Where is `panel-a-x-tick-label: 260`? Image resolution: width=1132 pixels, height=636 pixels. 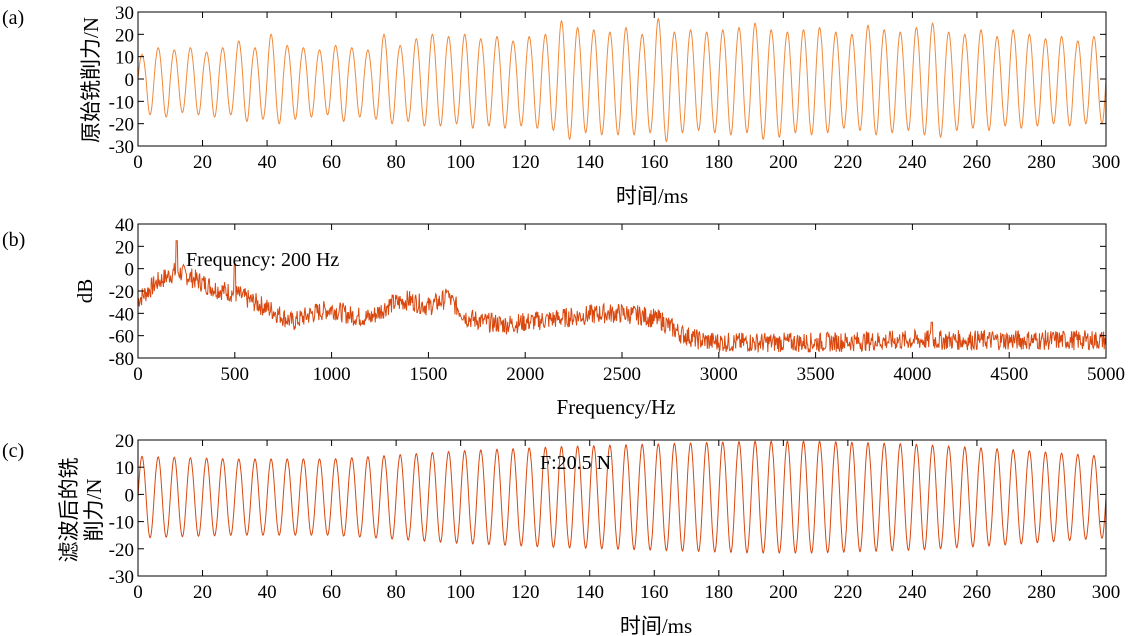
panel-a-x-tick-label: 260 is located at coordinates (977, 162).